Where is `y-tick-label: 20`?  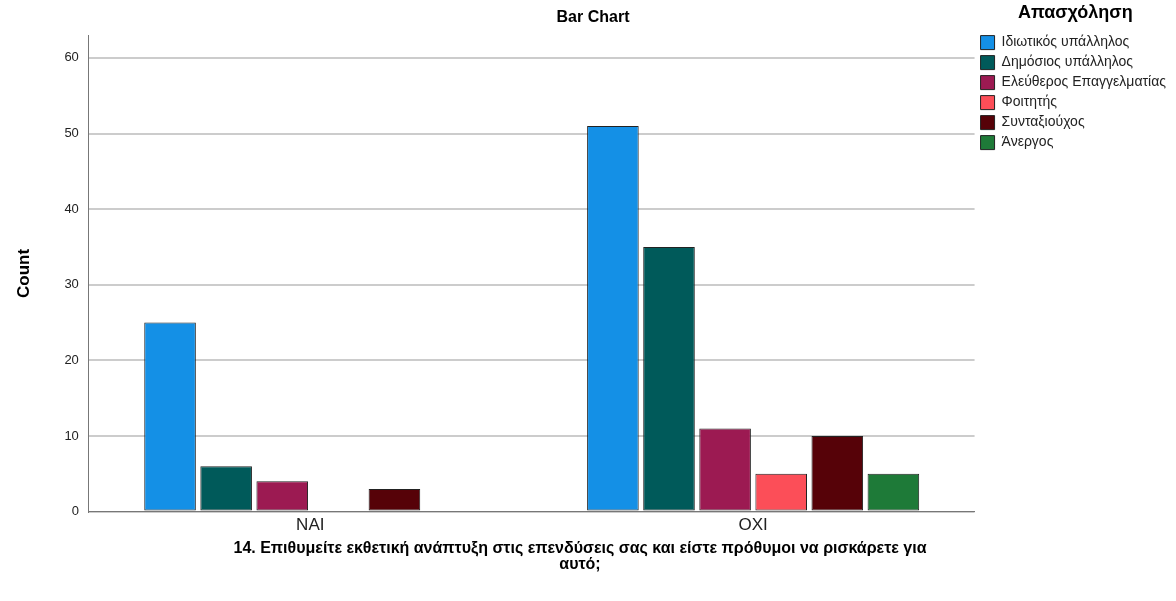 y-tick-label: 20 is located at coordinates (71, 359).